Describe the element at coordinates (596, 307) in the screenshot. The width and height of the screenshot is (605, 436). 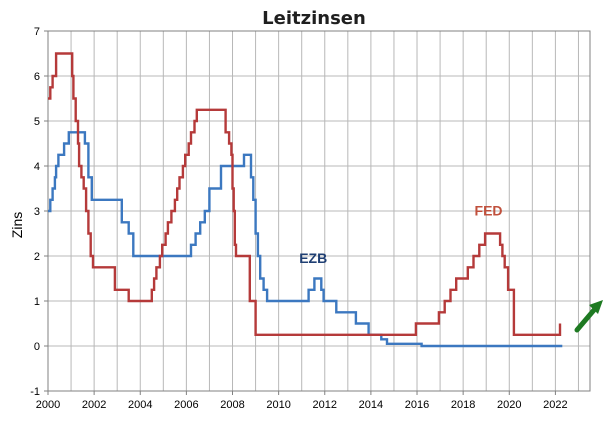
I see `arrow-head-icon` at that location.